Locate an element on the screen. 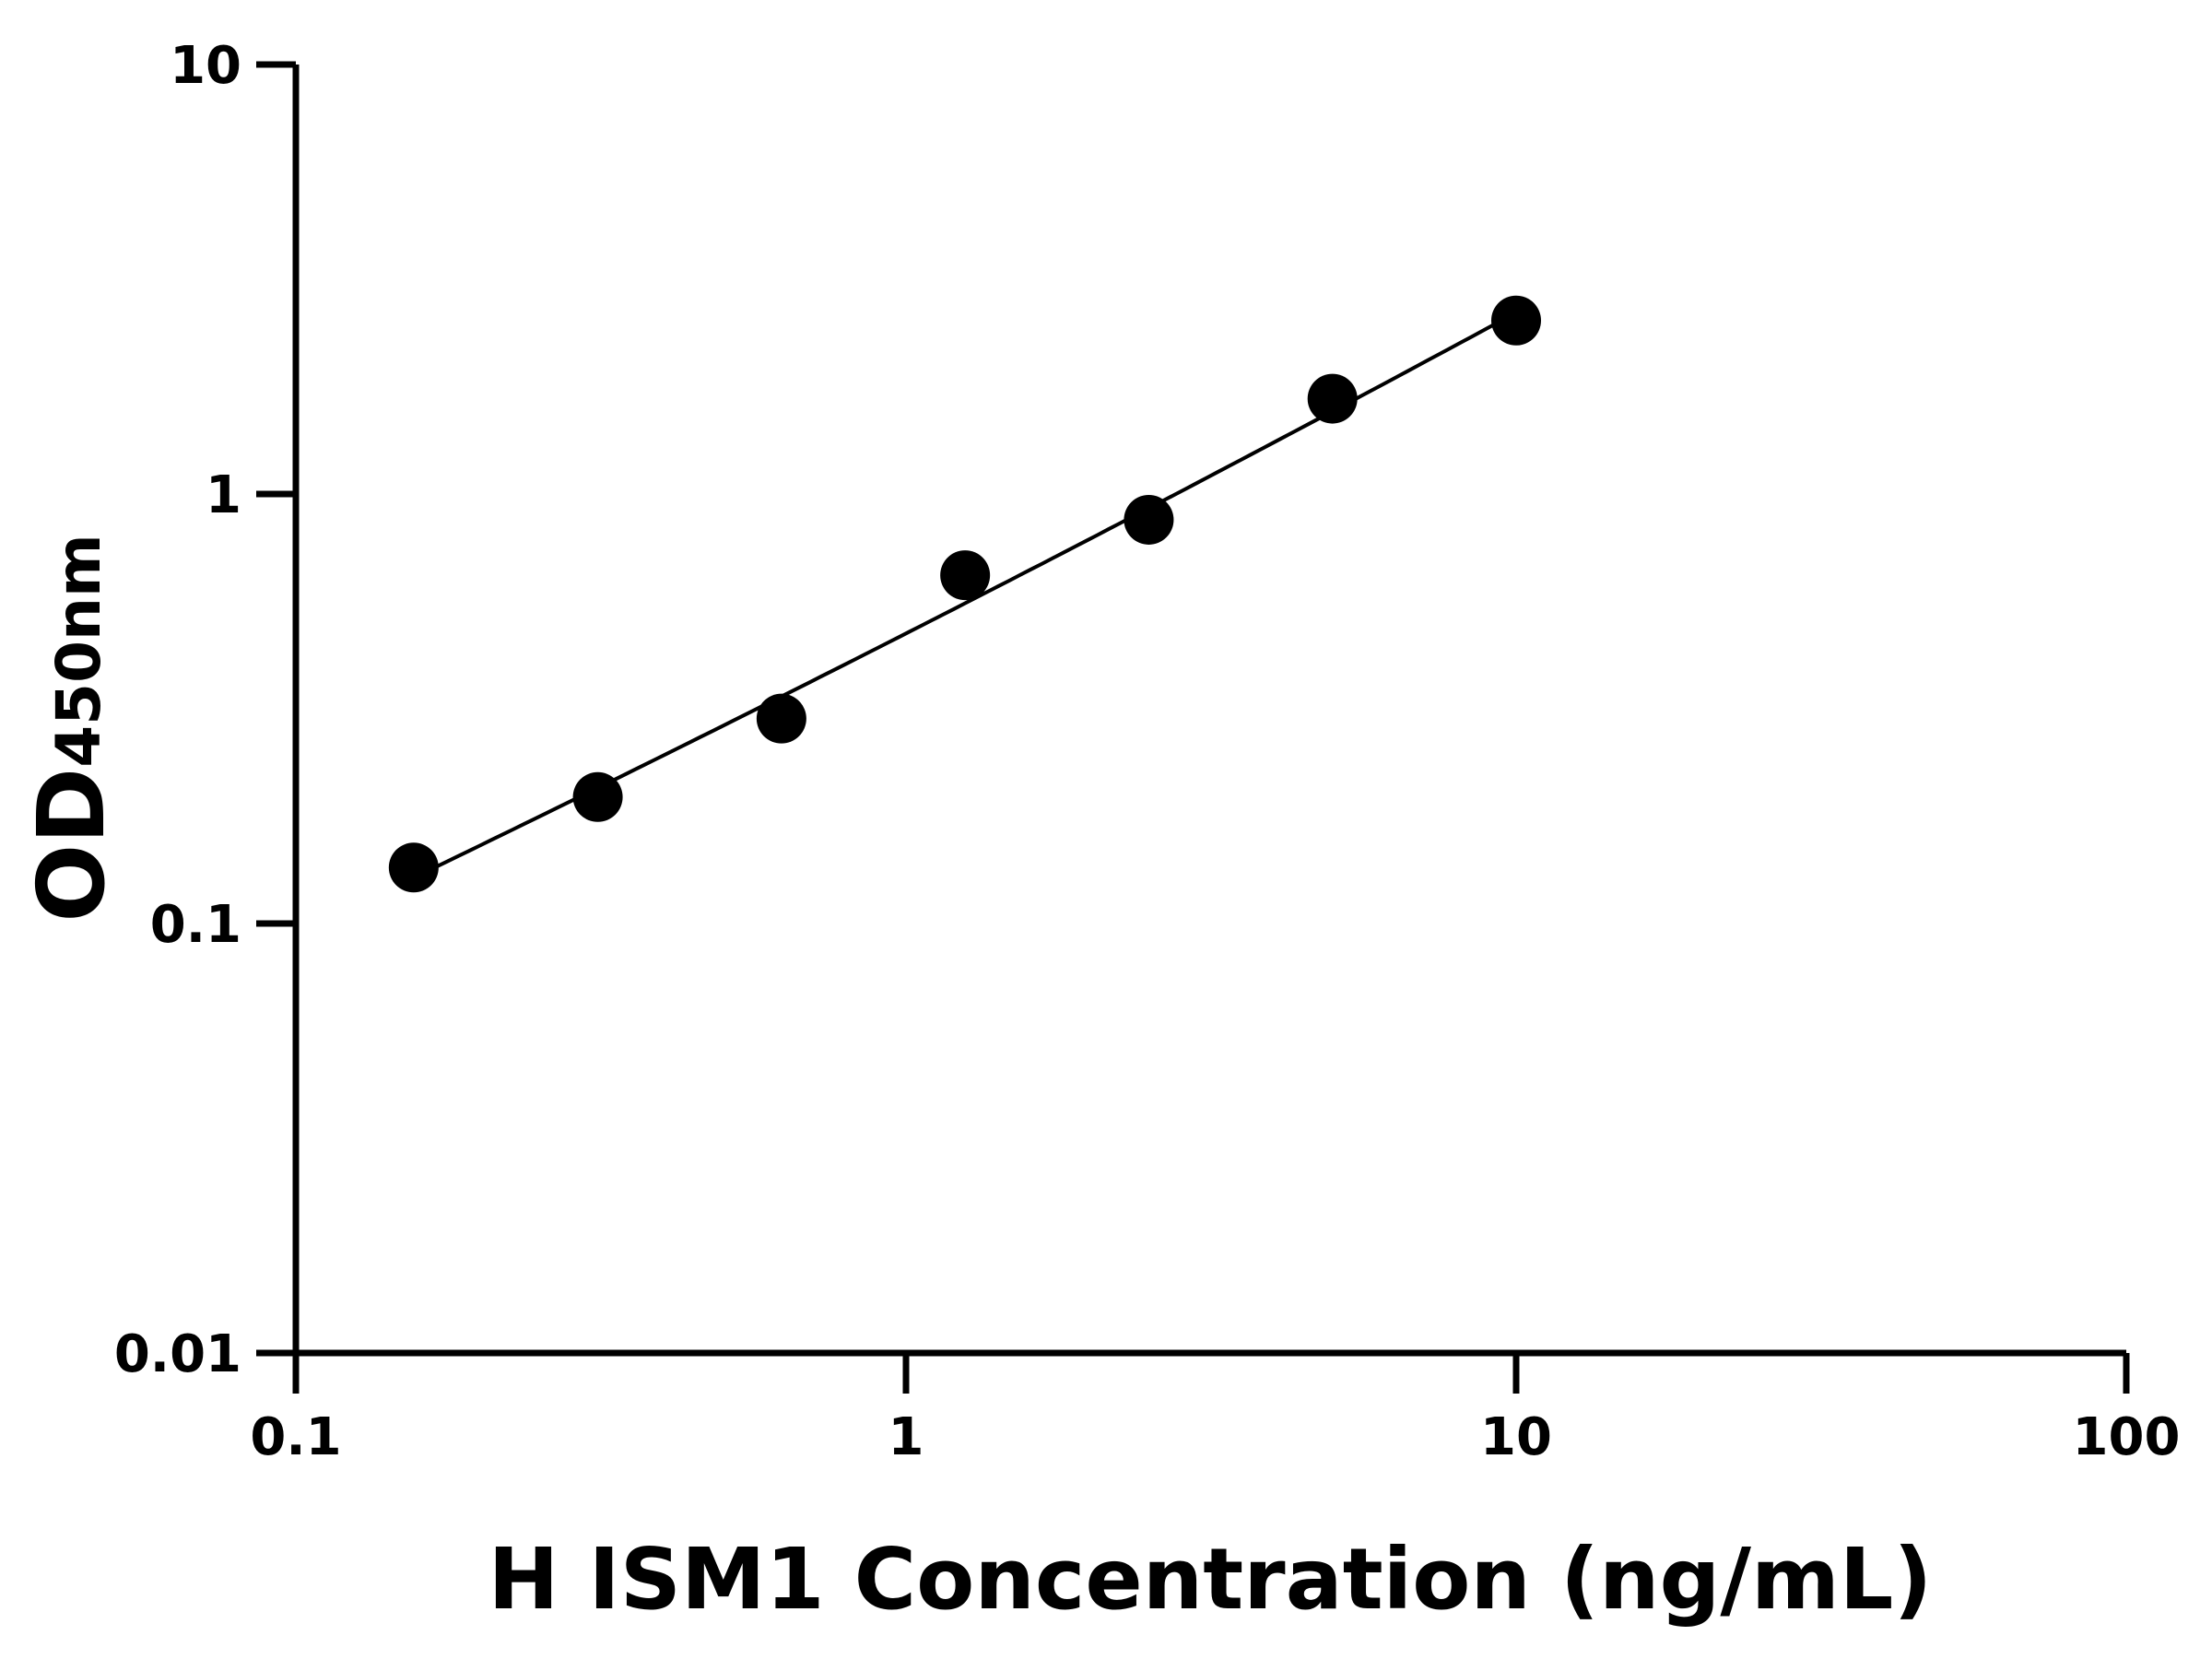  y-tick-label: 10 is located at coordinates (205, 66).